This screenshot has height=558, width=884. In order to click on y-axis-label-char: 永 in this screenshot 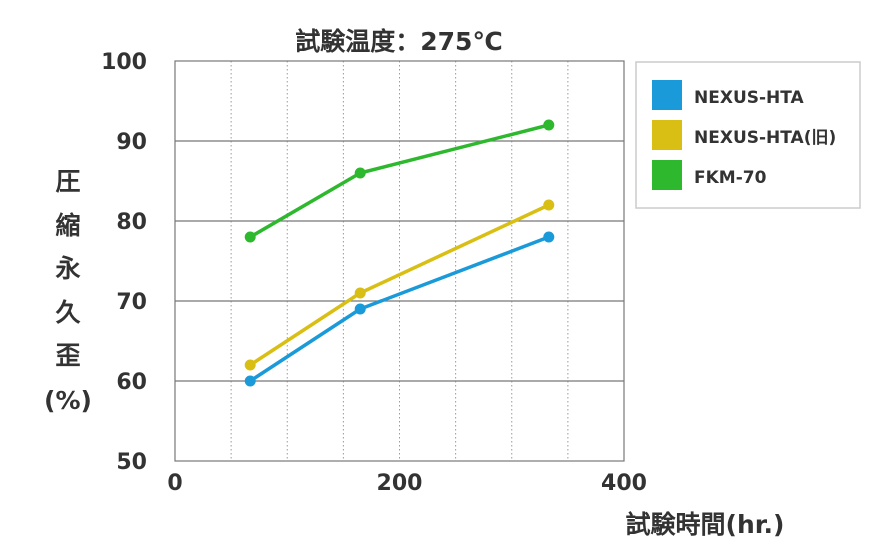, I will do `click(67, 268)`.